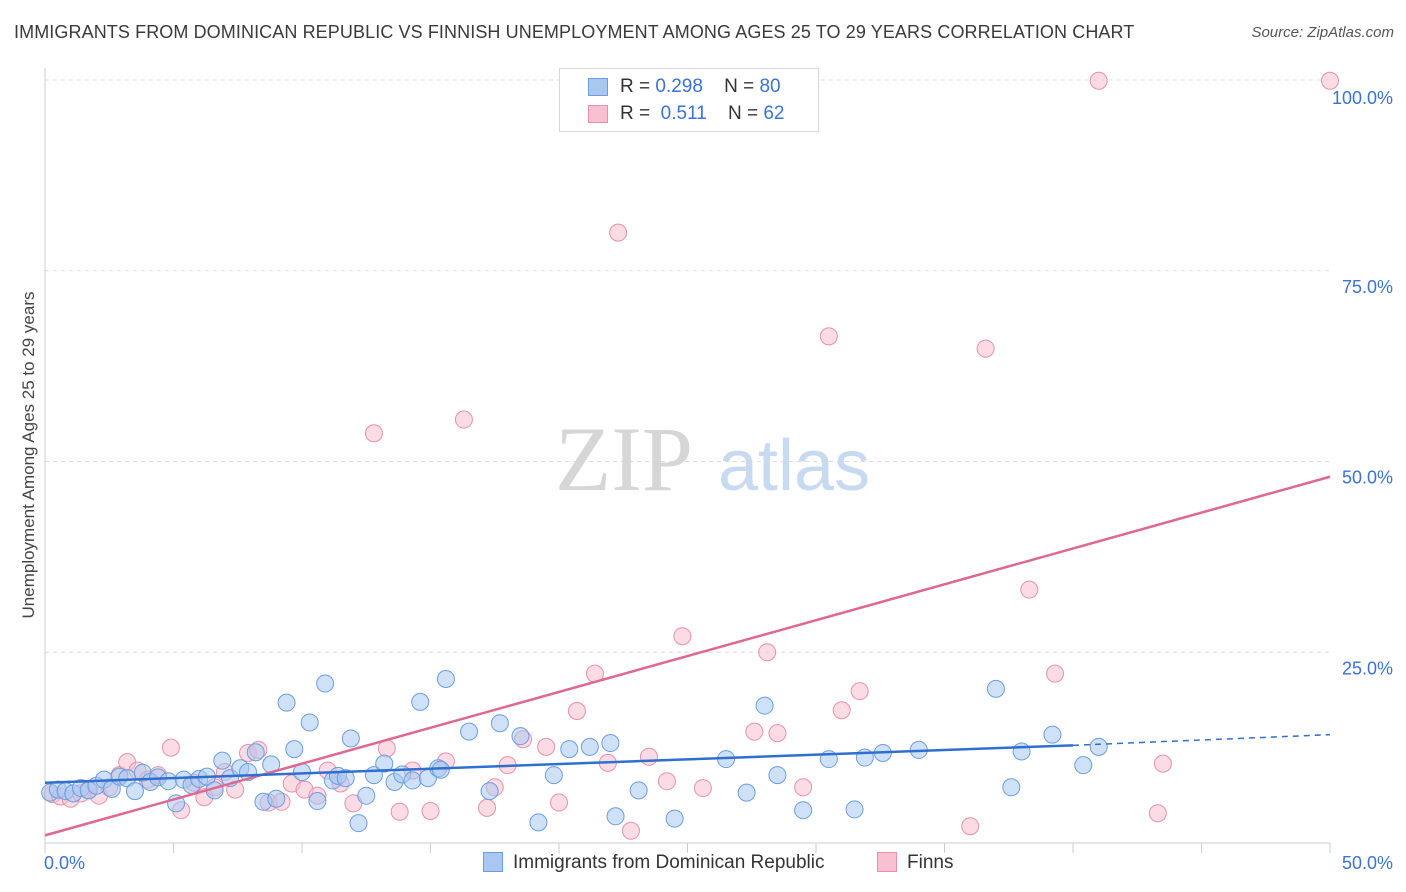  I want to click on legend-swatch-blue, so click(598, 87).